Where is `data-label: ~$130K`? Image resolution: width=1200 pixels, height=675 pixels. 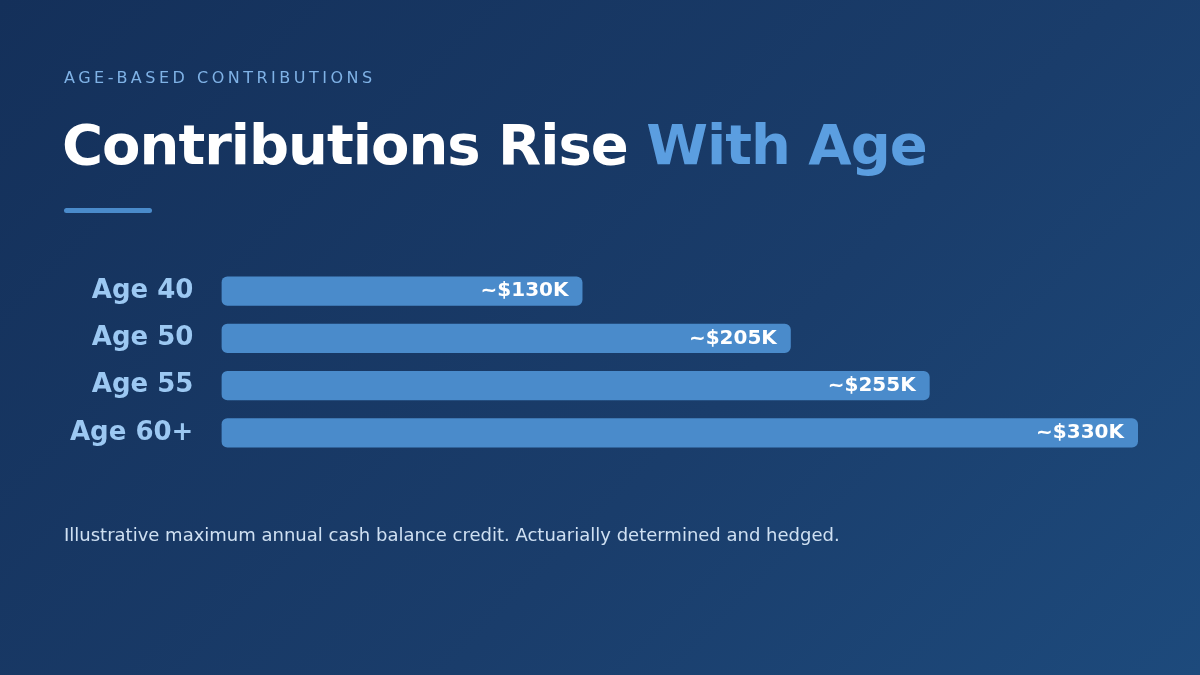
data-label: ~$130K is located at coordinates (525, 289).